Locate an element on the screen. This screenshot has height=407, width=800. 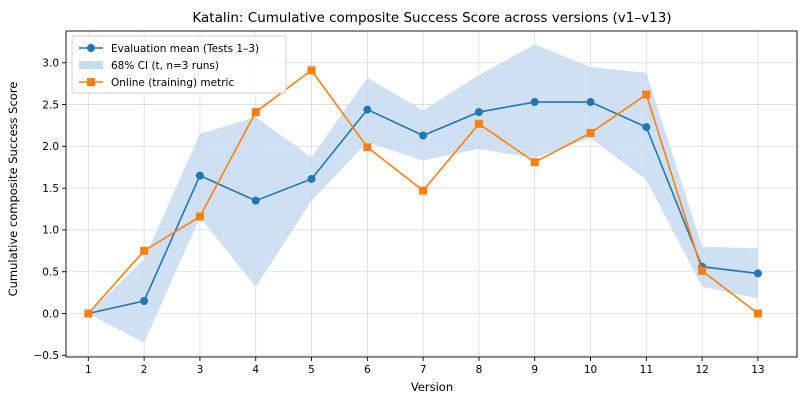
x-tick-label-4: 5 is located at coordinates (311, 370).